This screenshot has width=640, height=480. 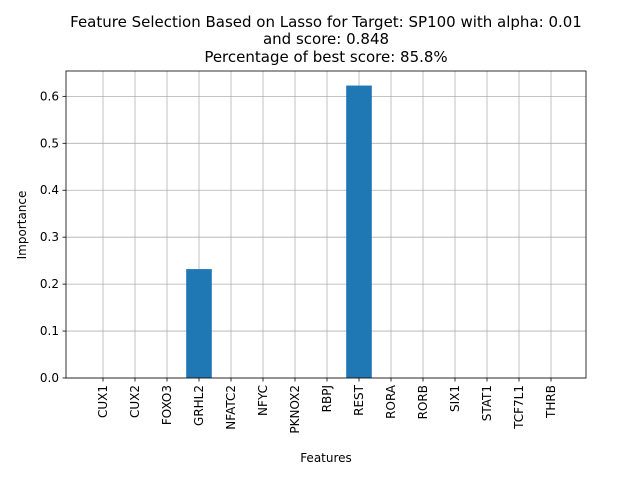 I want to click on y-tick-label: 0.6, so click(x=49, y=96).